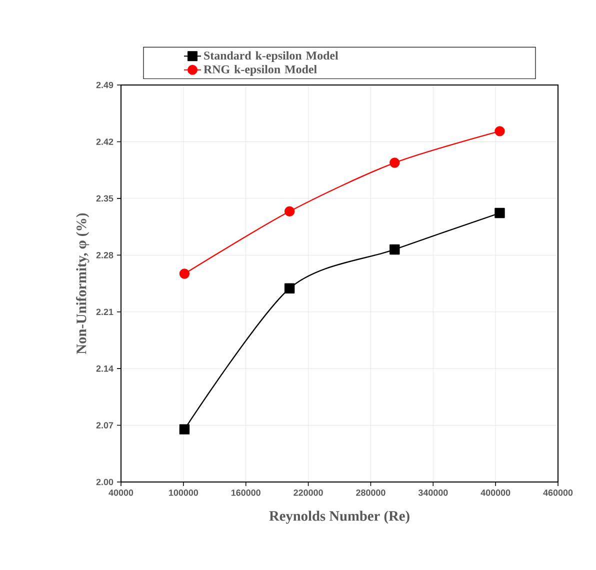 This screenshot has width=596, height=570. What do you see at coordinates (183, 493) in the screenshot?
I see `x-tick-label: 100000` at bounding box center [183, 493].